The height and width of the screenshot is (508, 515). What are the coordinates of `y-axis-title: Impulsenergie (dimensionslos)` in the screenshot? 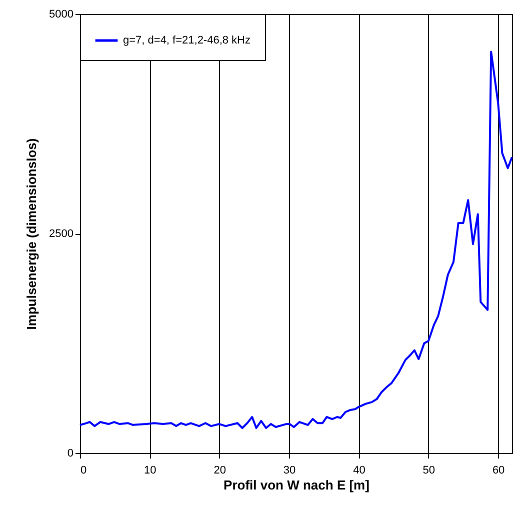 It's located at (32, 234).